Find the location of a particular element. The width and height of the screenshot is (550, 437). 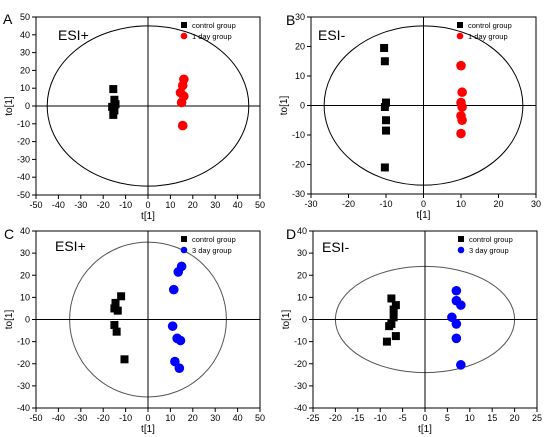

x-tick-label-c: 40 is located at coordinates (238, 418).